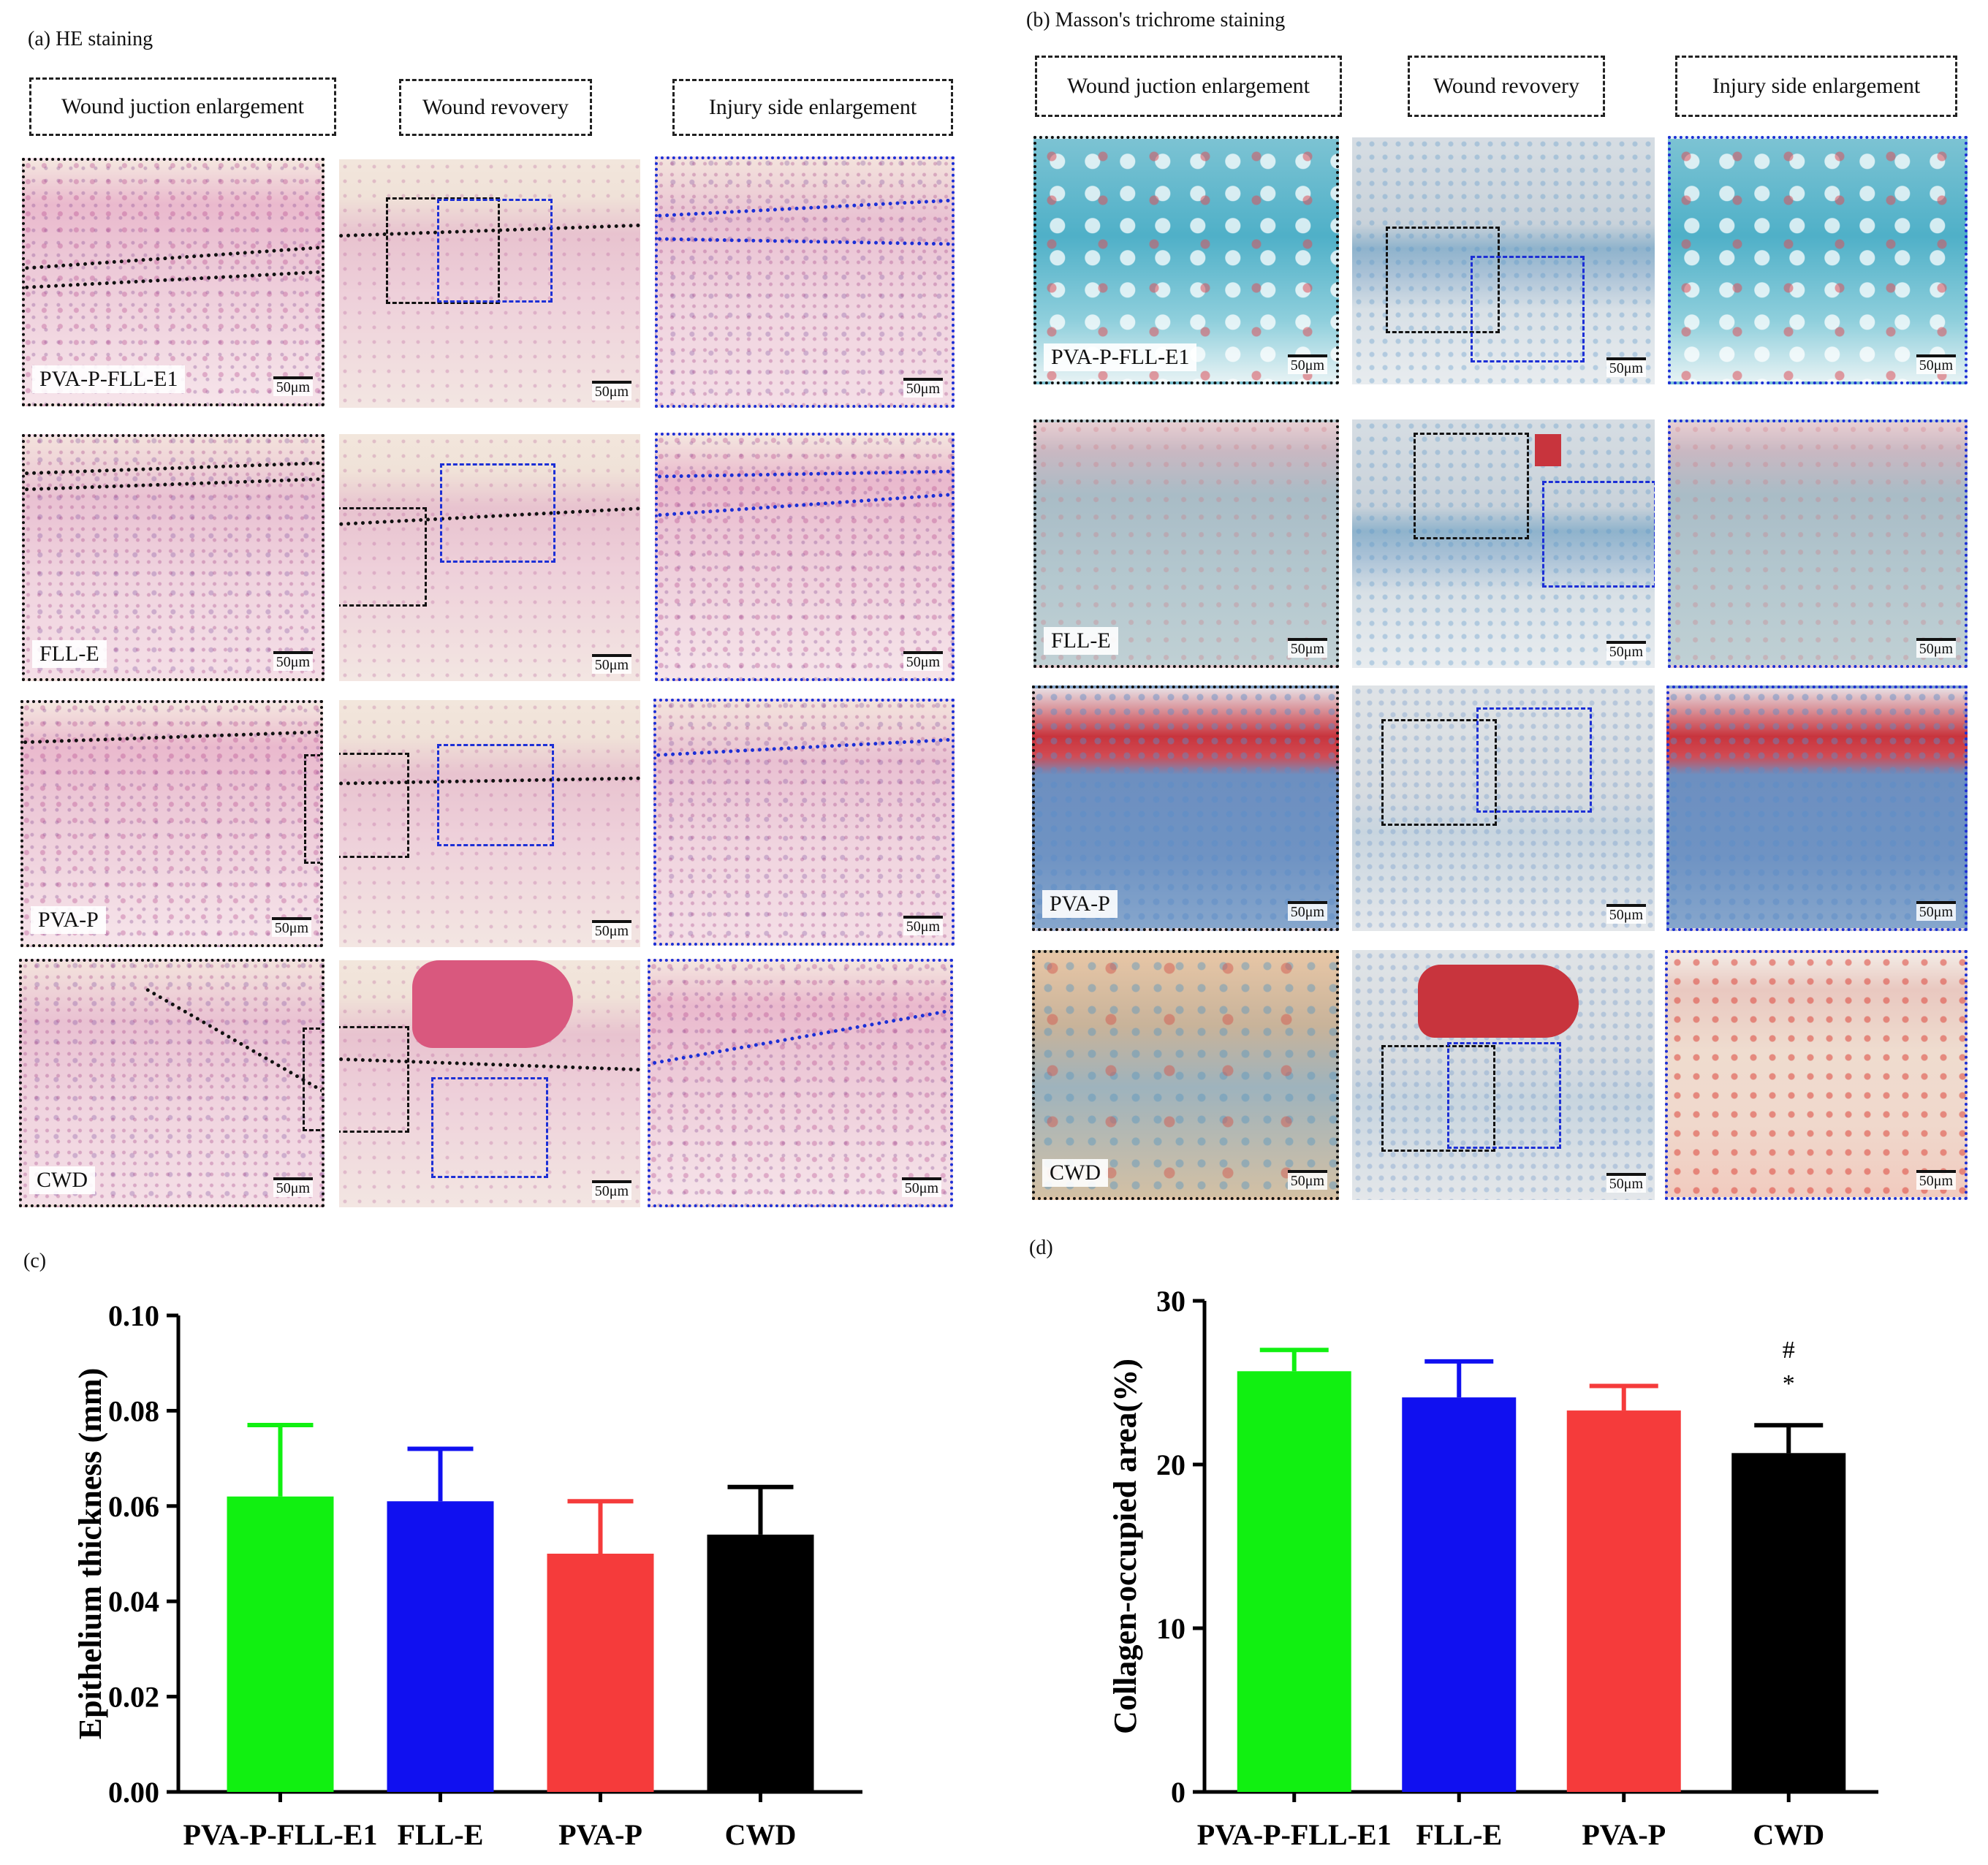 This screenshot has height=1865, width=1988. I want to click on mt-row3-junction-scalebar: 50μm, so click(1307, 911).